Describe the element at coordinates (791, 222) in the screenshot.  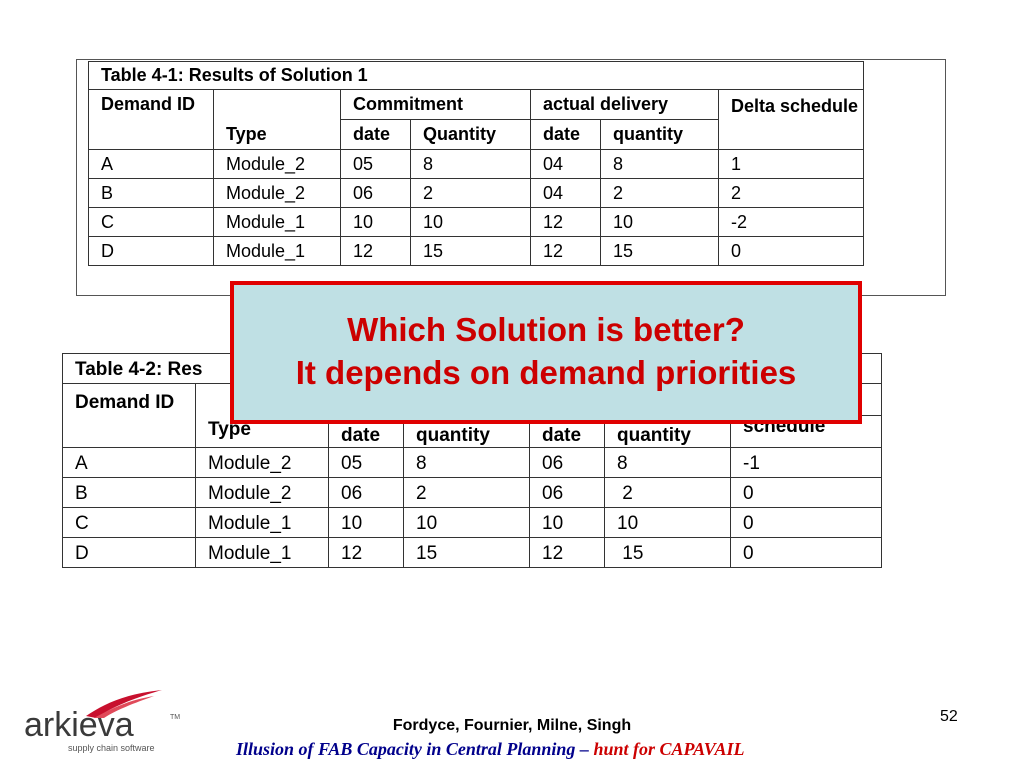
I see `cell-delta: -2` at that location.